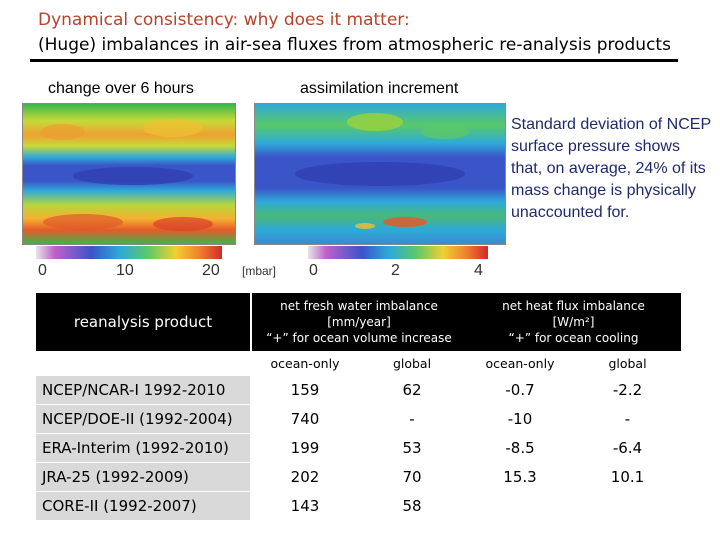 This screenshot has width=720, height=540. Describe the element at coordinates (354, 60) in the screenshot. I see `title-divider` at that location.